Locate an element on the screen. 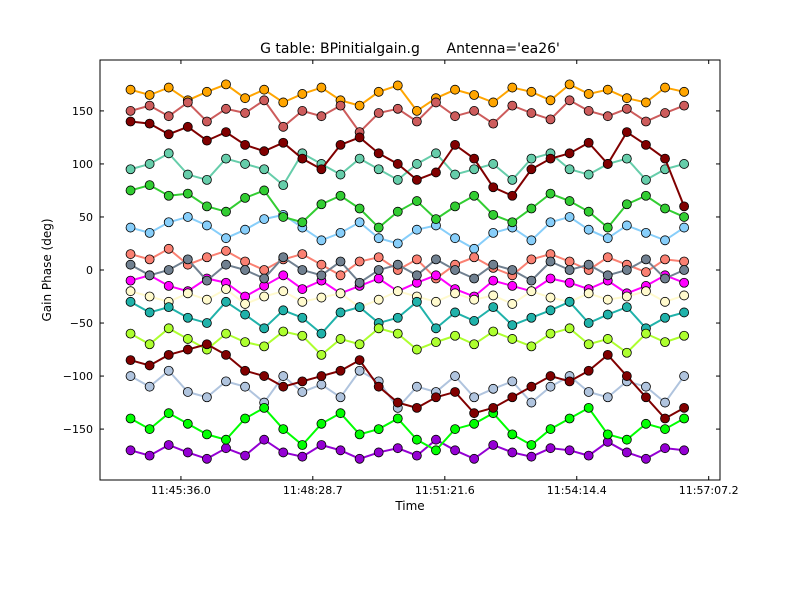 This screenshot has width=800, height=604. y-tick-label: 50 is located at coordinates (86, 217).